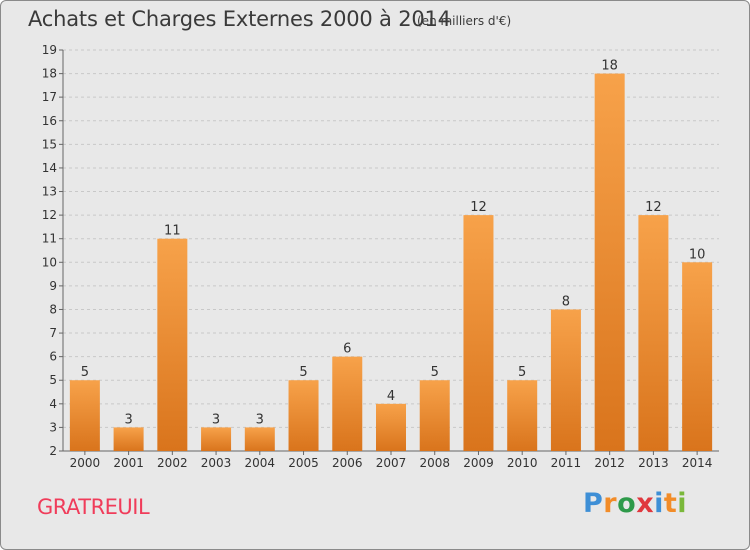 This screenshot has width=750, height=550. Describe the element at coordinates (609, 66) in the screenshot. I see `data-label-2012: 18` at that location.